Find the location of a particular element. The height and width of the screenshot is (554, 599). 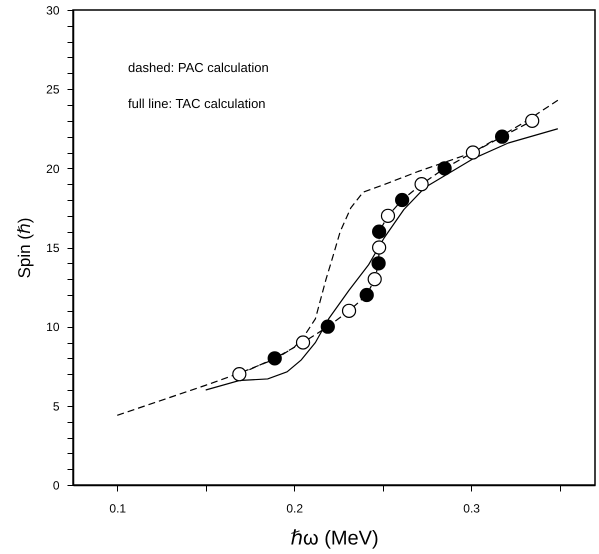

y-tick-label: 25 is located at coordinates (53, 89).